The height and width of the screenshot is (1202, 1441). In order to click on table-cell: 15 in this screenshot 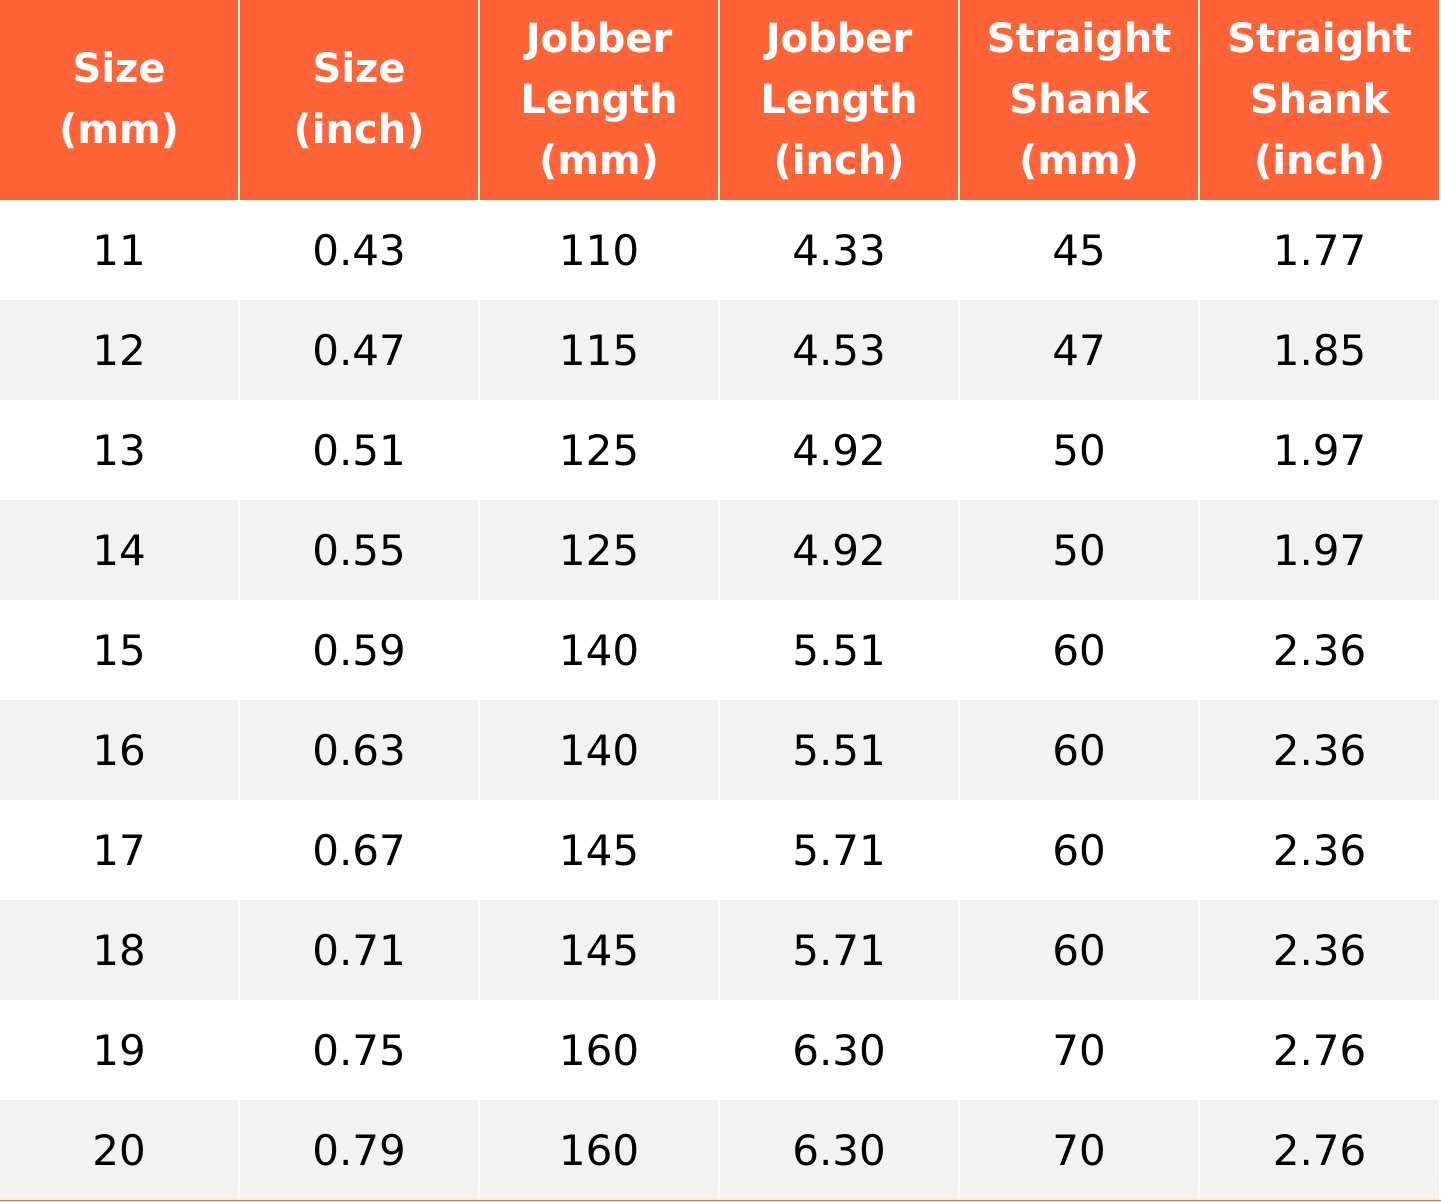, I will do `click(120, 650)`.